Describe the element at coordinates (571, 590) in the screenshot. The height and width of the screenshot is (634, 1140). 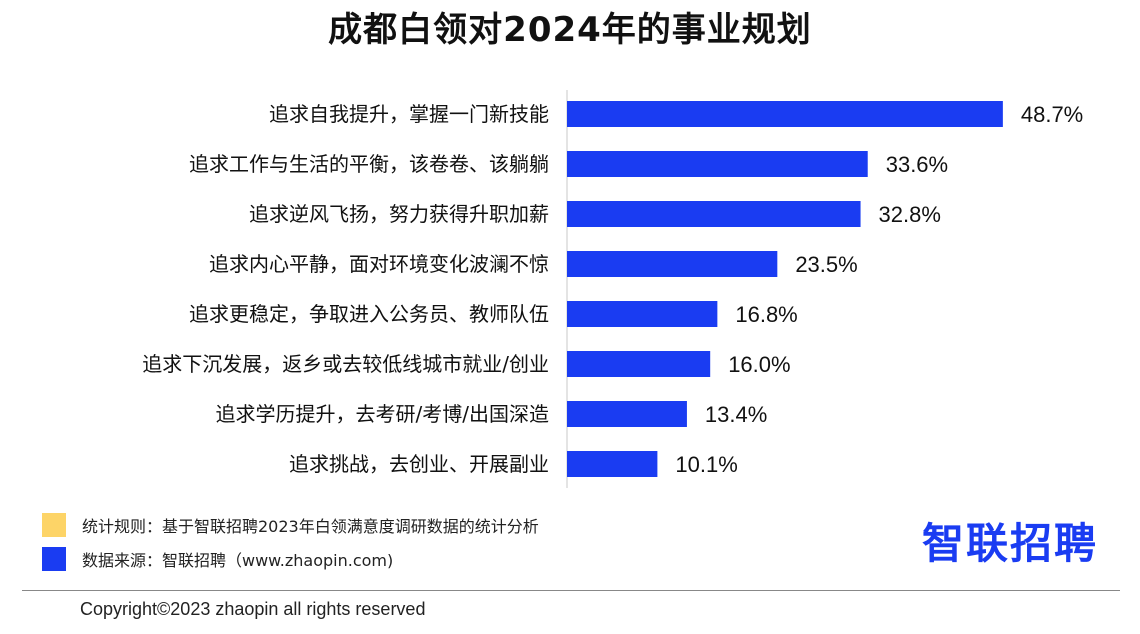
I see `footer-divider` at that location.